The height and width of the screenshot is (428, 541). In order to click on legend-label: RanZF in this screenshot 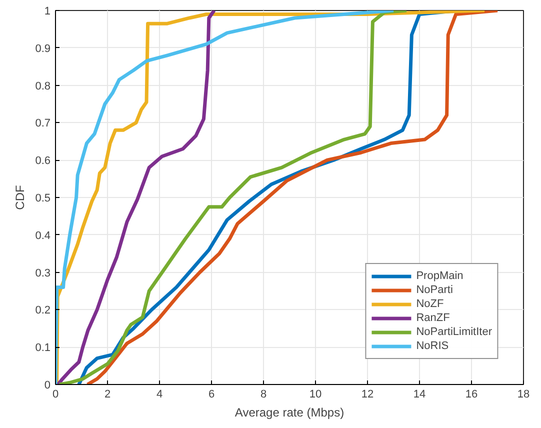, I will do `click(433, 318)`.